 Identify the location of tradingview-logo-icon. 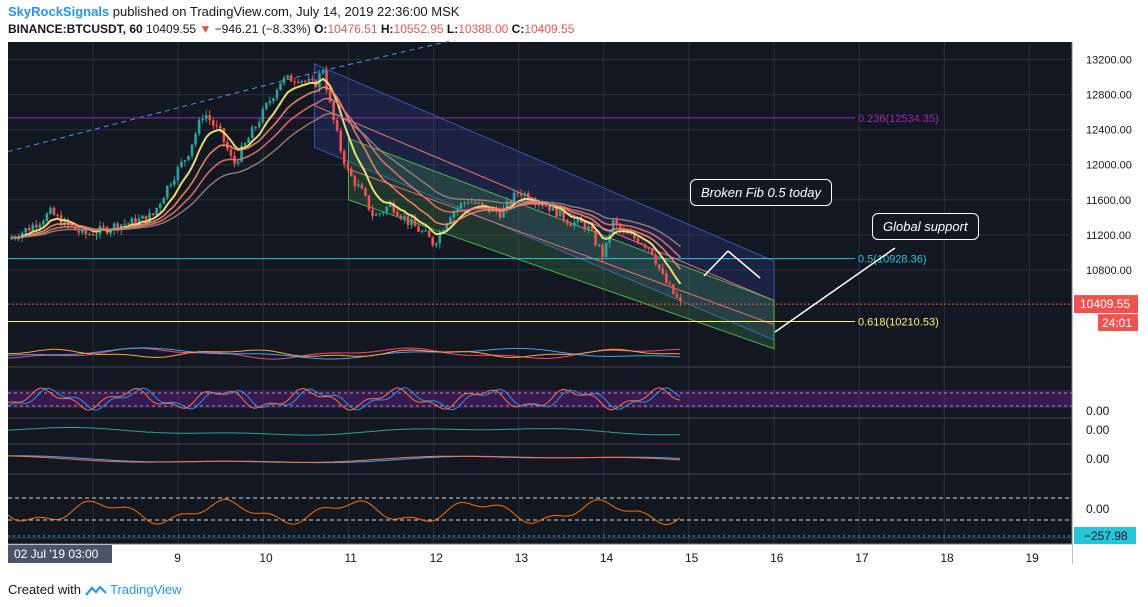
(95, 590).